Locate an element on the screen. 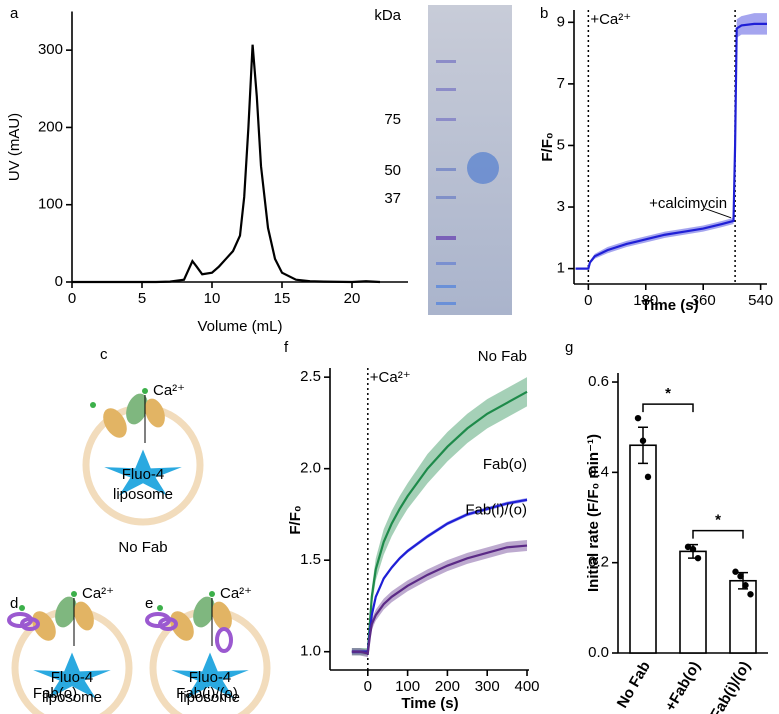 The image size is (779, 714). x-tick-label: 540 is located at coordinates (760, 300).